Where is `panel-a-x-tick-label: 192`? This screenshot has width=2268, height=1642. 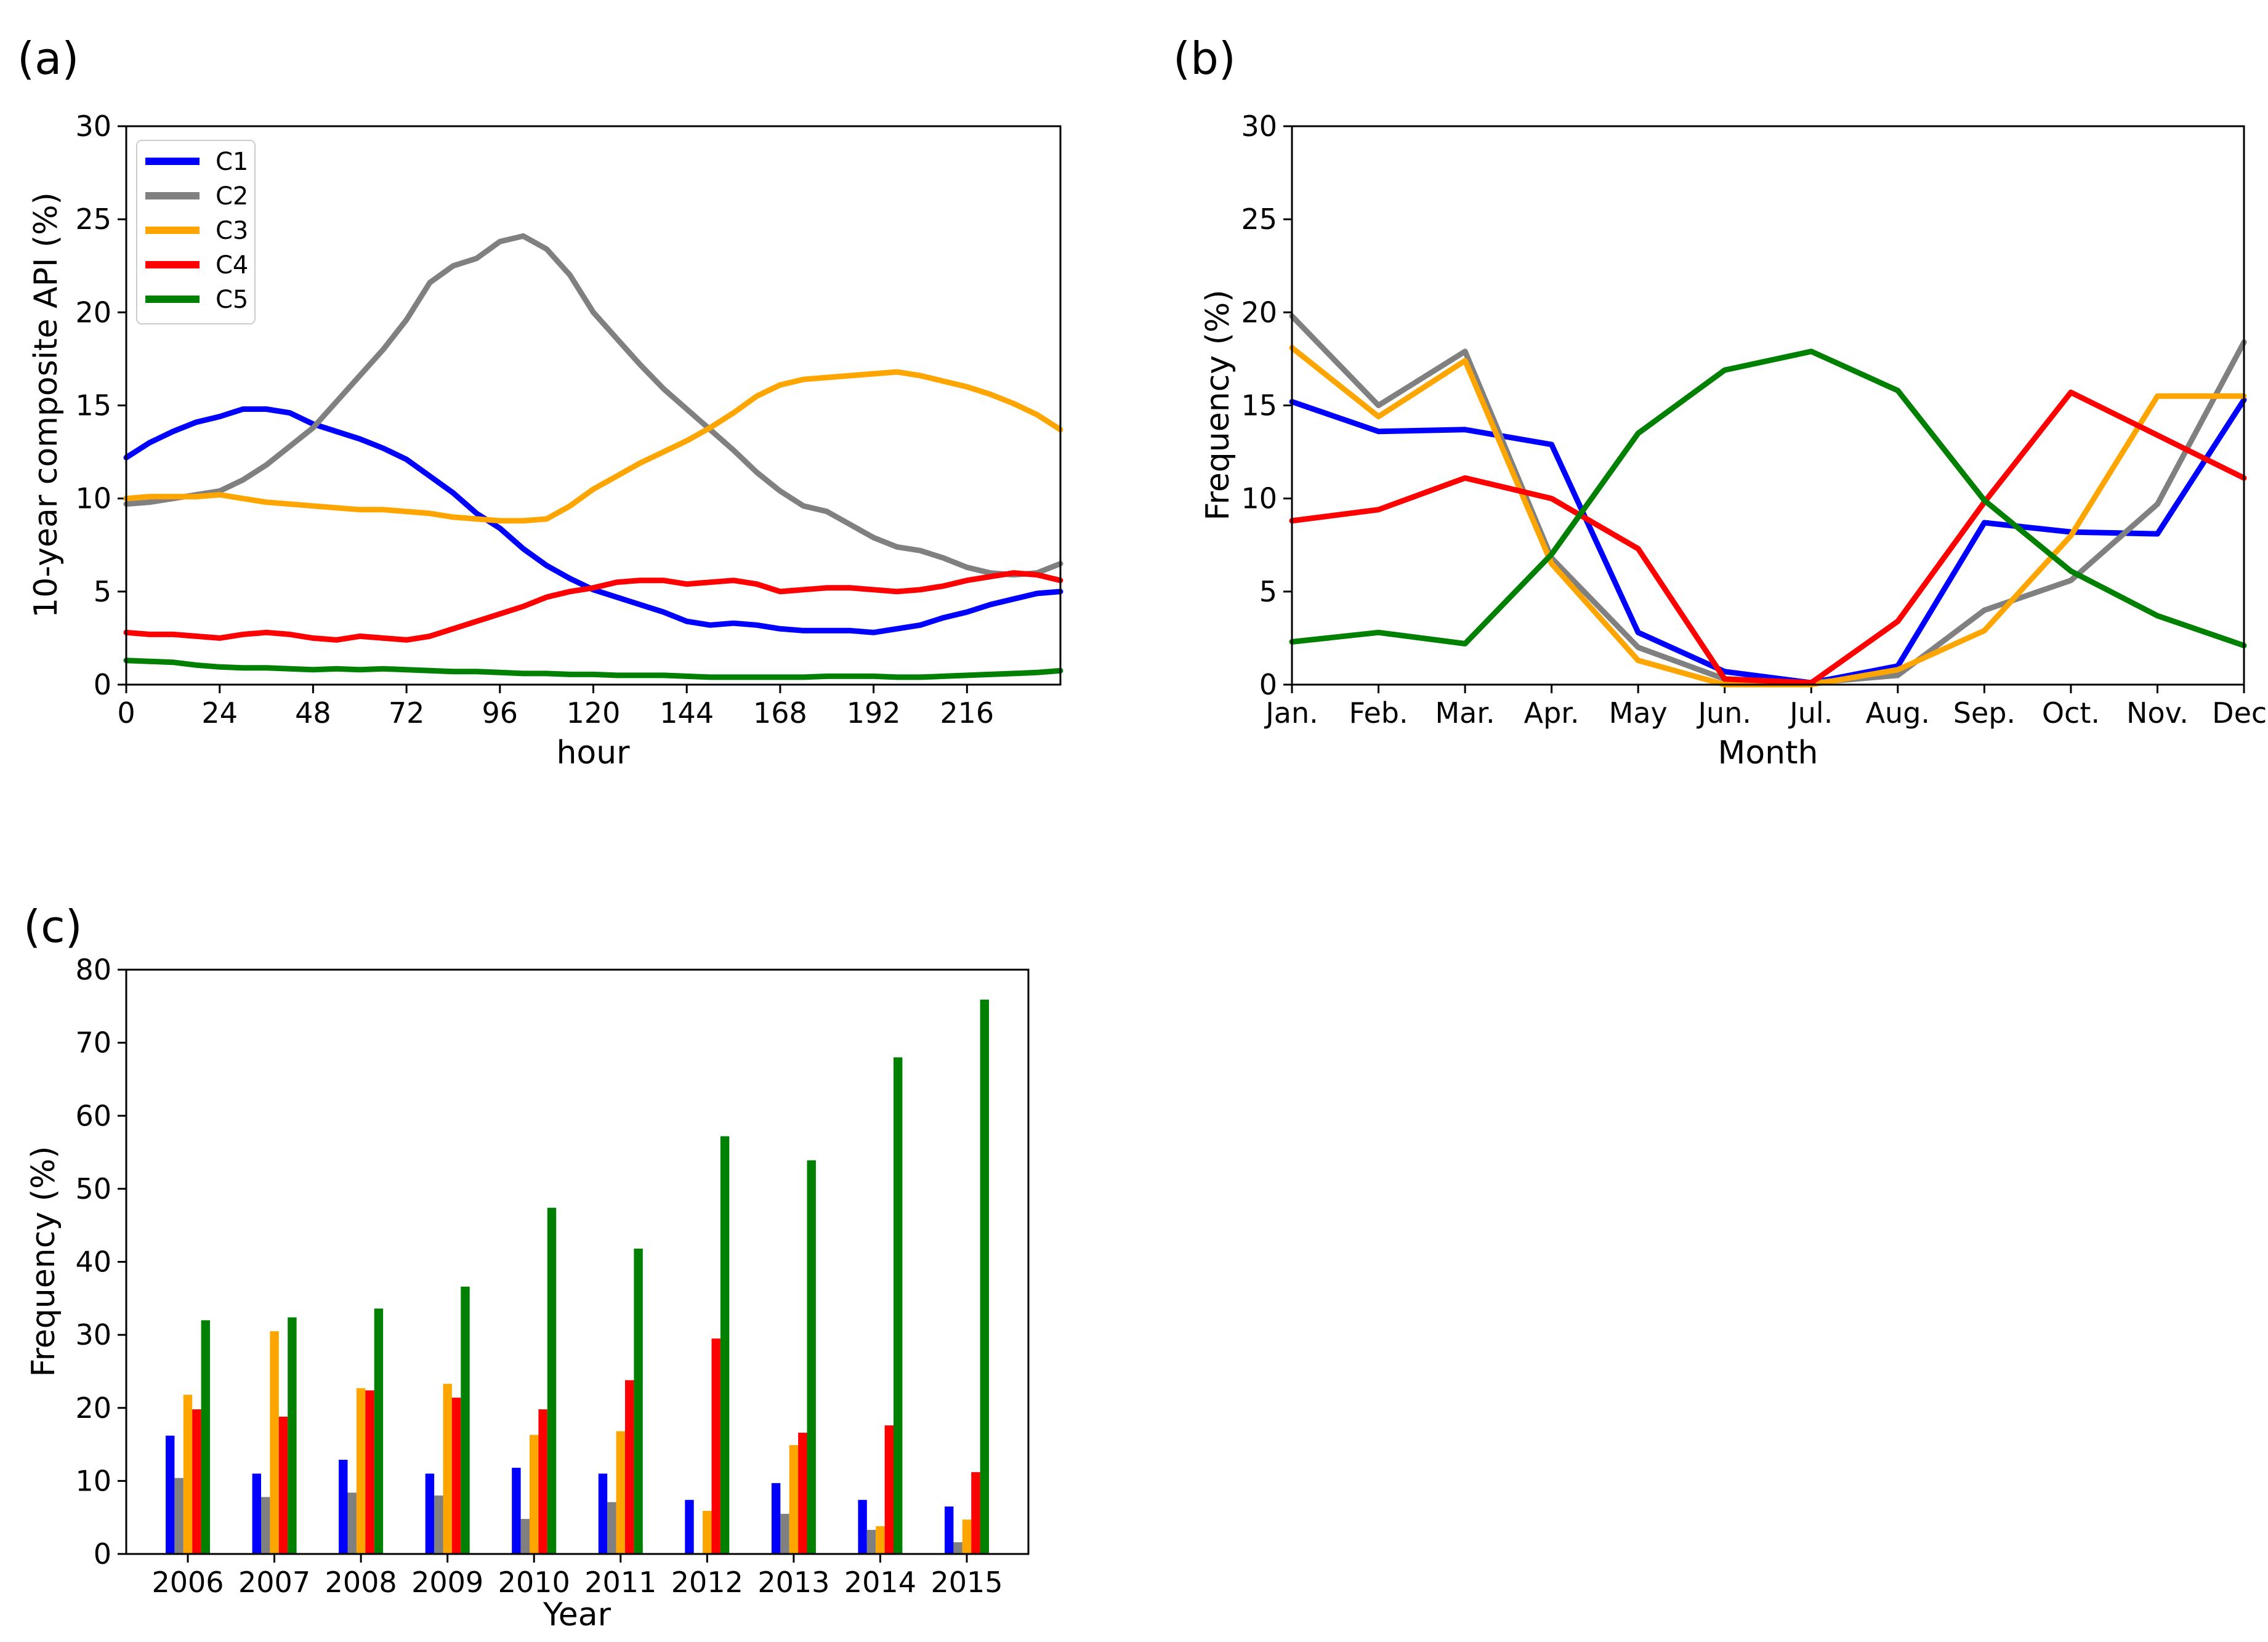
panel-a-x-tick-label: 192 is located at coordinates (874, 713).